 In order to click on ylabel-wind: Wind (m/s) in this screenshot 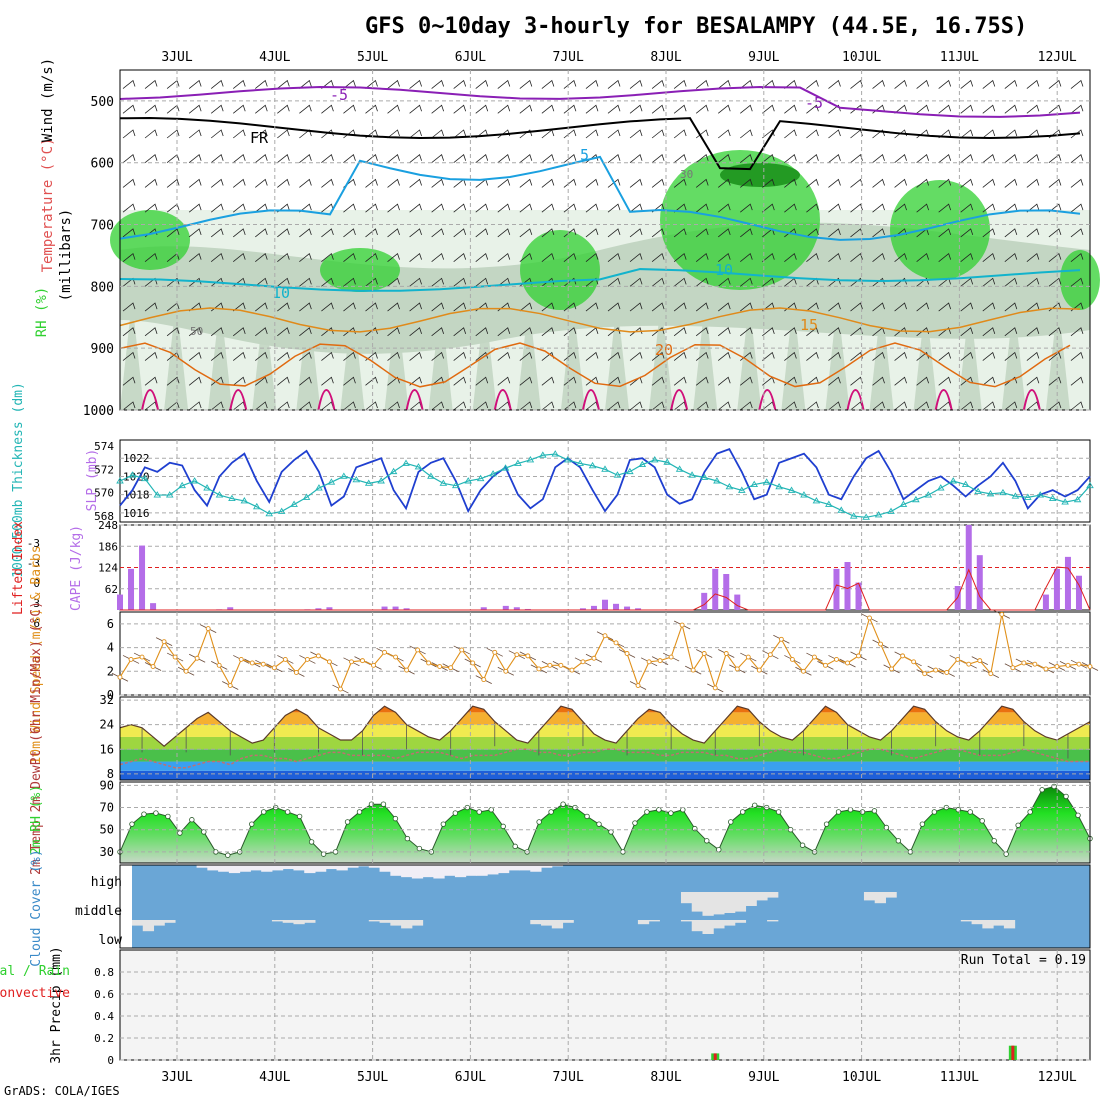, I will do `click(48, 100)`.